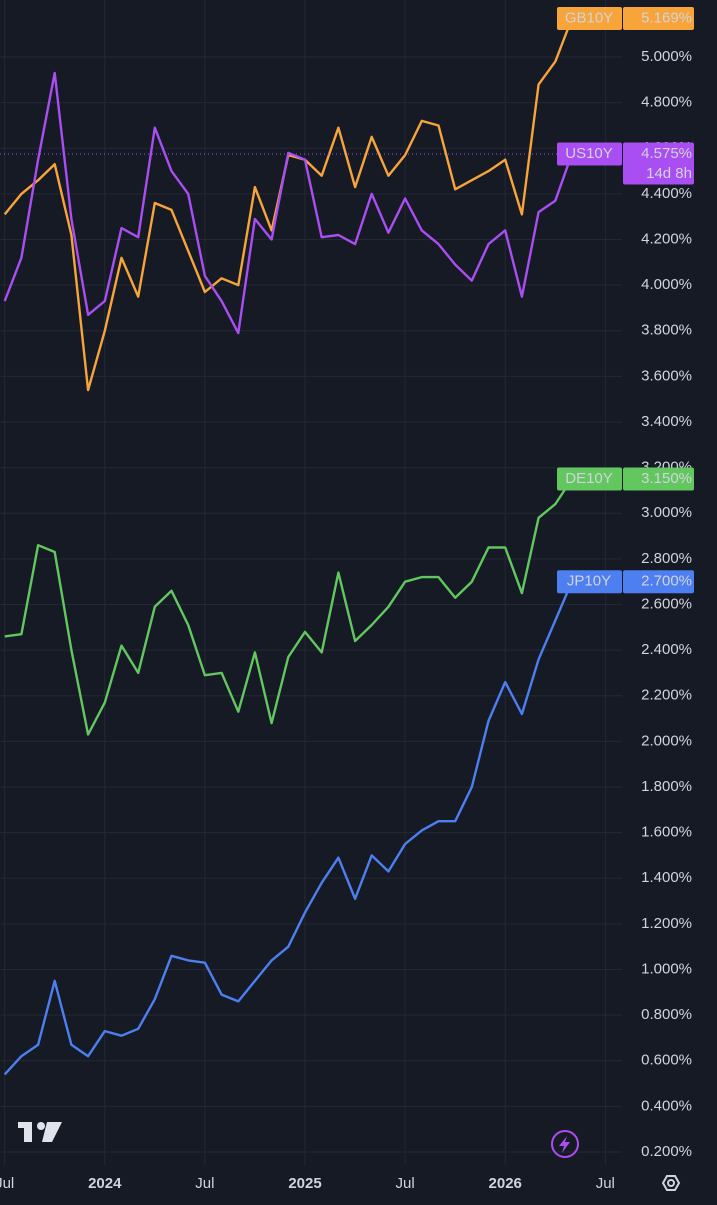 This screenshot has width=717, height=1205. I want to click on y-tick-label: 3.400%, so click(666, 421).